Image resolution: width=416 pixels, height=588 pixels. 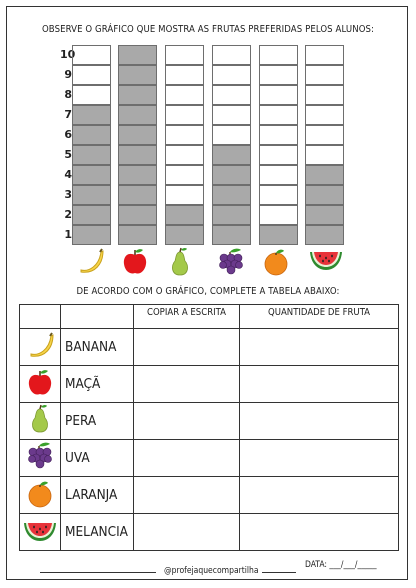 I want to click on bar-column-banana, so click(x=91, y=145).